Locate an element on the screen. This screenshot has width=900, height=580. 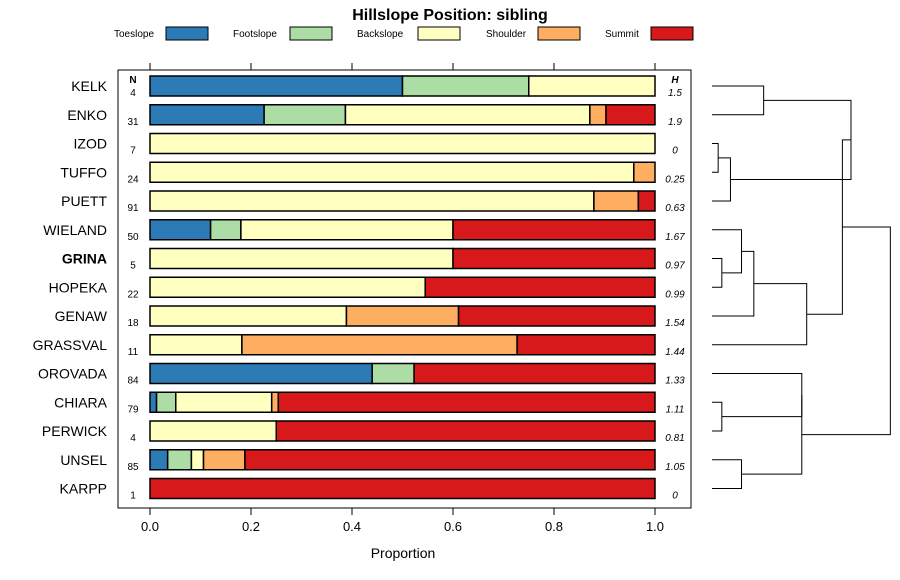
bar-grassval-shoulder is located at coordinates (379, 345).